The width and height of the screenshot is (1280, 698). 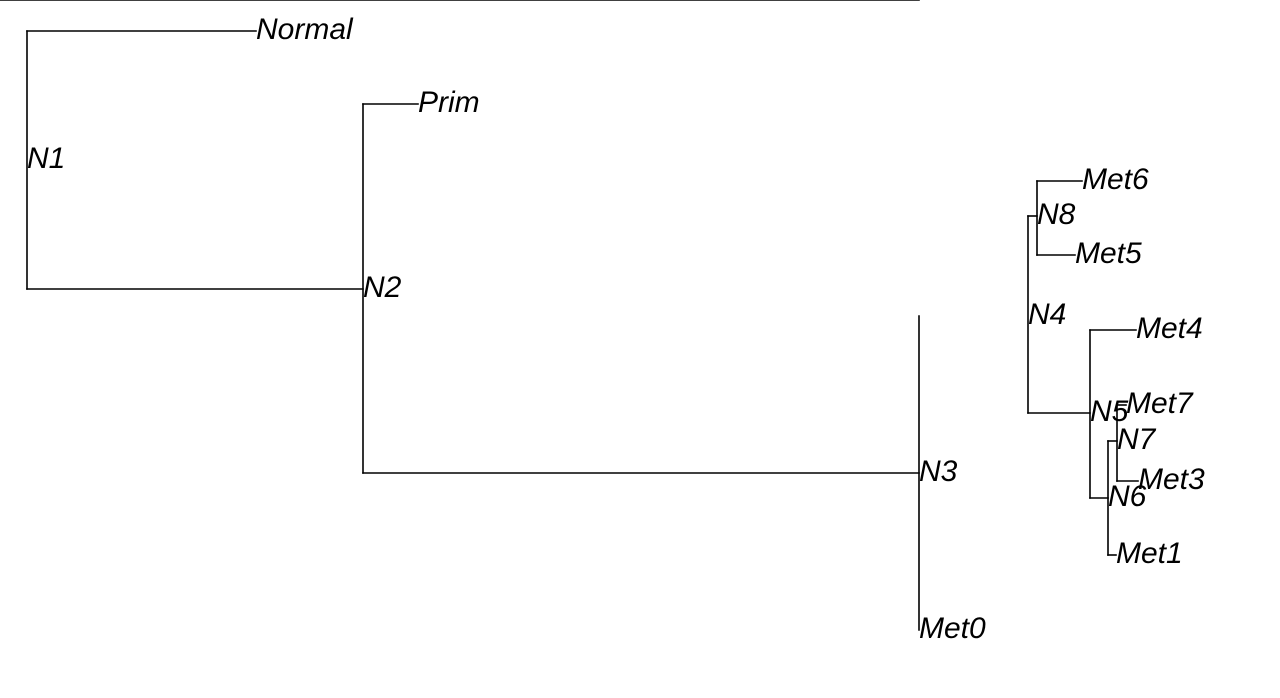 I want to click on leaf-label-met1: Met1, so click(x=1149, y=553).